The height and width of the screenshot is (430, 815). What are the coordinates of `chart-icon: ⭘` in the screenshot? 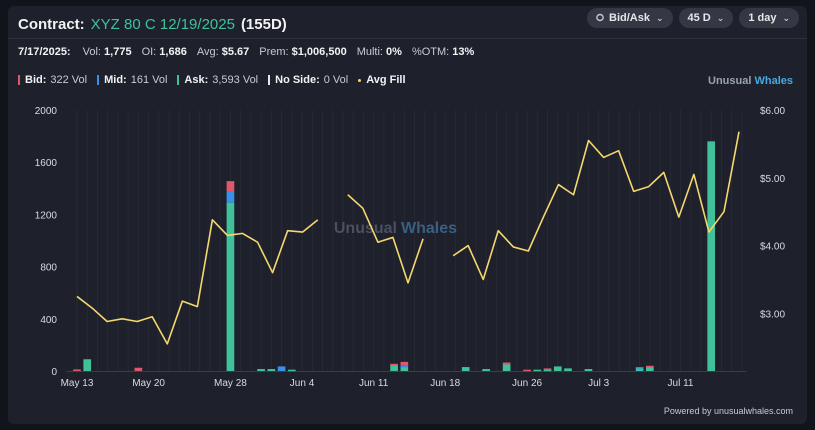 It's located at (600, 18).